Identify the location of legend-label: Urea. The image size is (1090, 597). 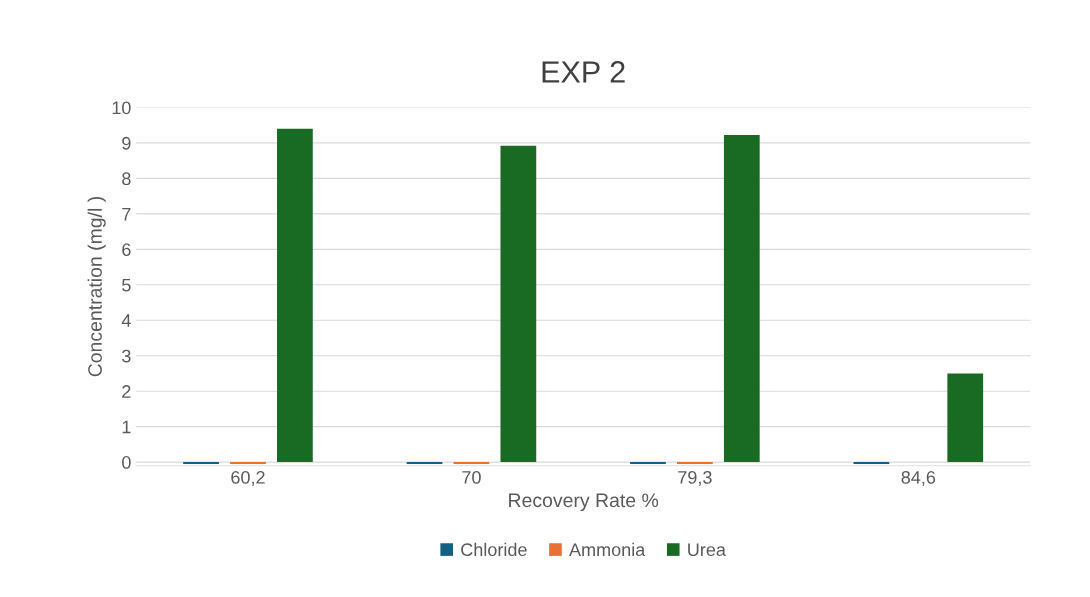
(707, 550).